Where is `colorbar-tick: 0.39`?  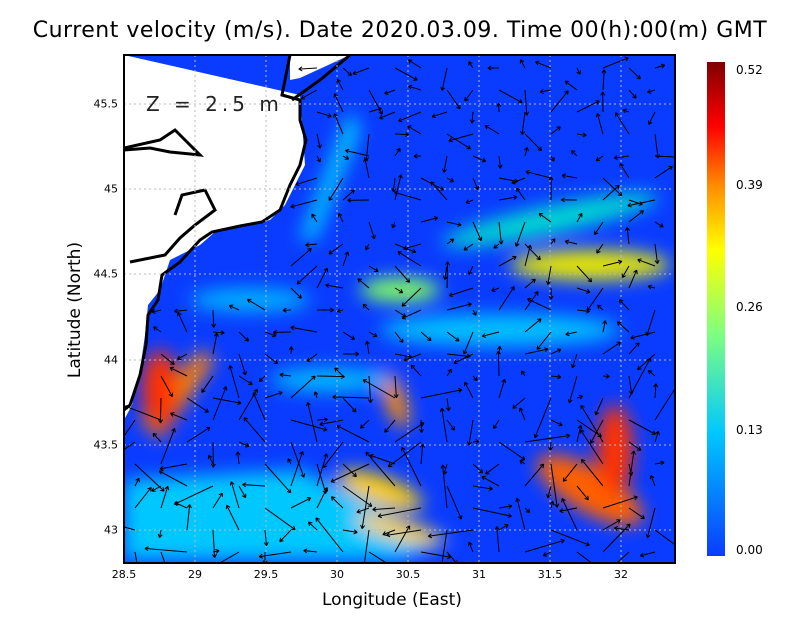 colorbar-tick: 0.39 is located at coordinates (749, 185).